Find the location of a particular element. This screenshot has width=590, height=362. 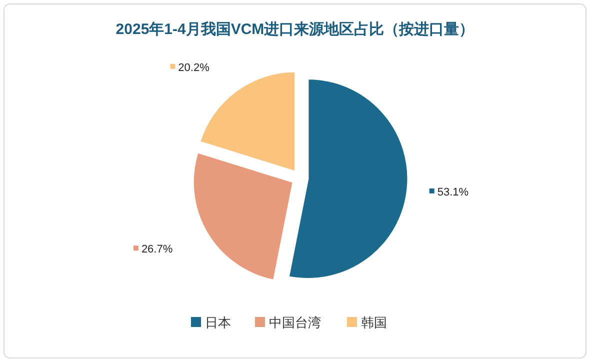

data-label: 20.2% is located at coordinates (194, 68).